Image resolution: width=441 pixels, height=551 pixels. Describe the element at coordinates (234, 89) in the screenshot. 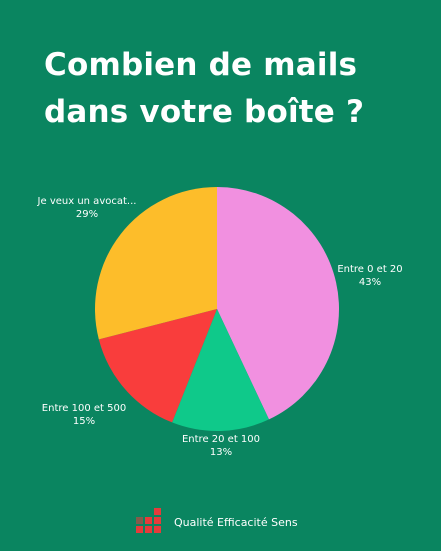

I see `page-title: Combien de mails dans votre boîte ?` at that location.